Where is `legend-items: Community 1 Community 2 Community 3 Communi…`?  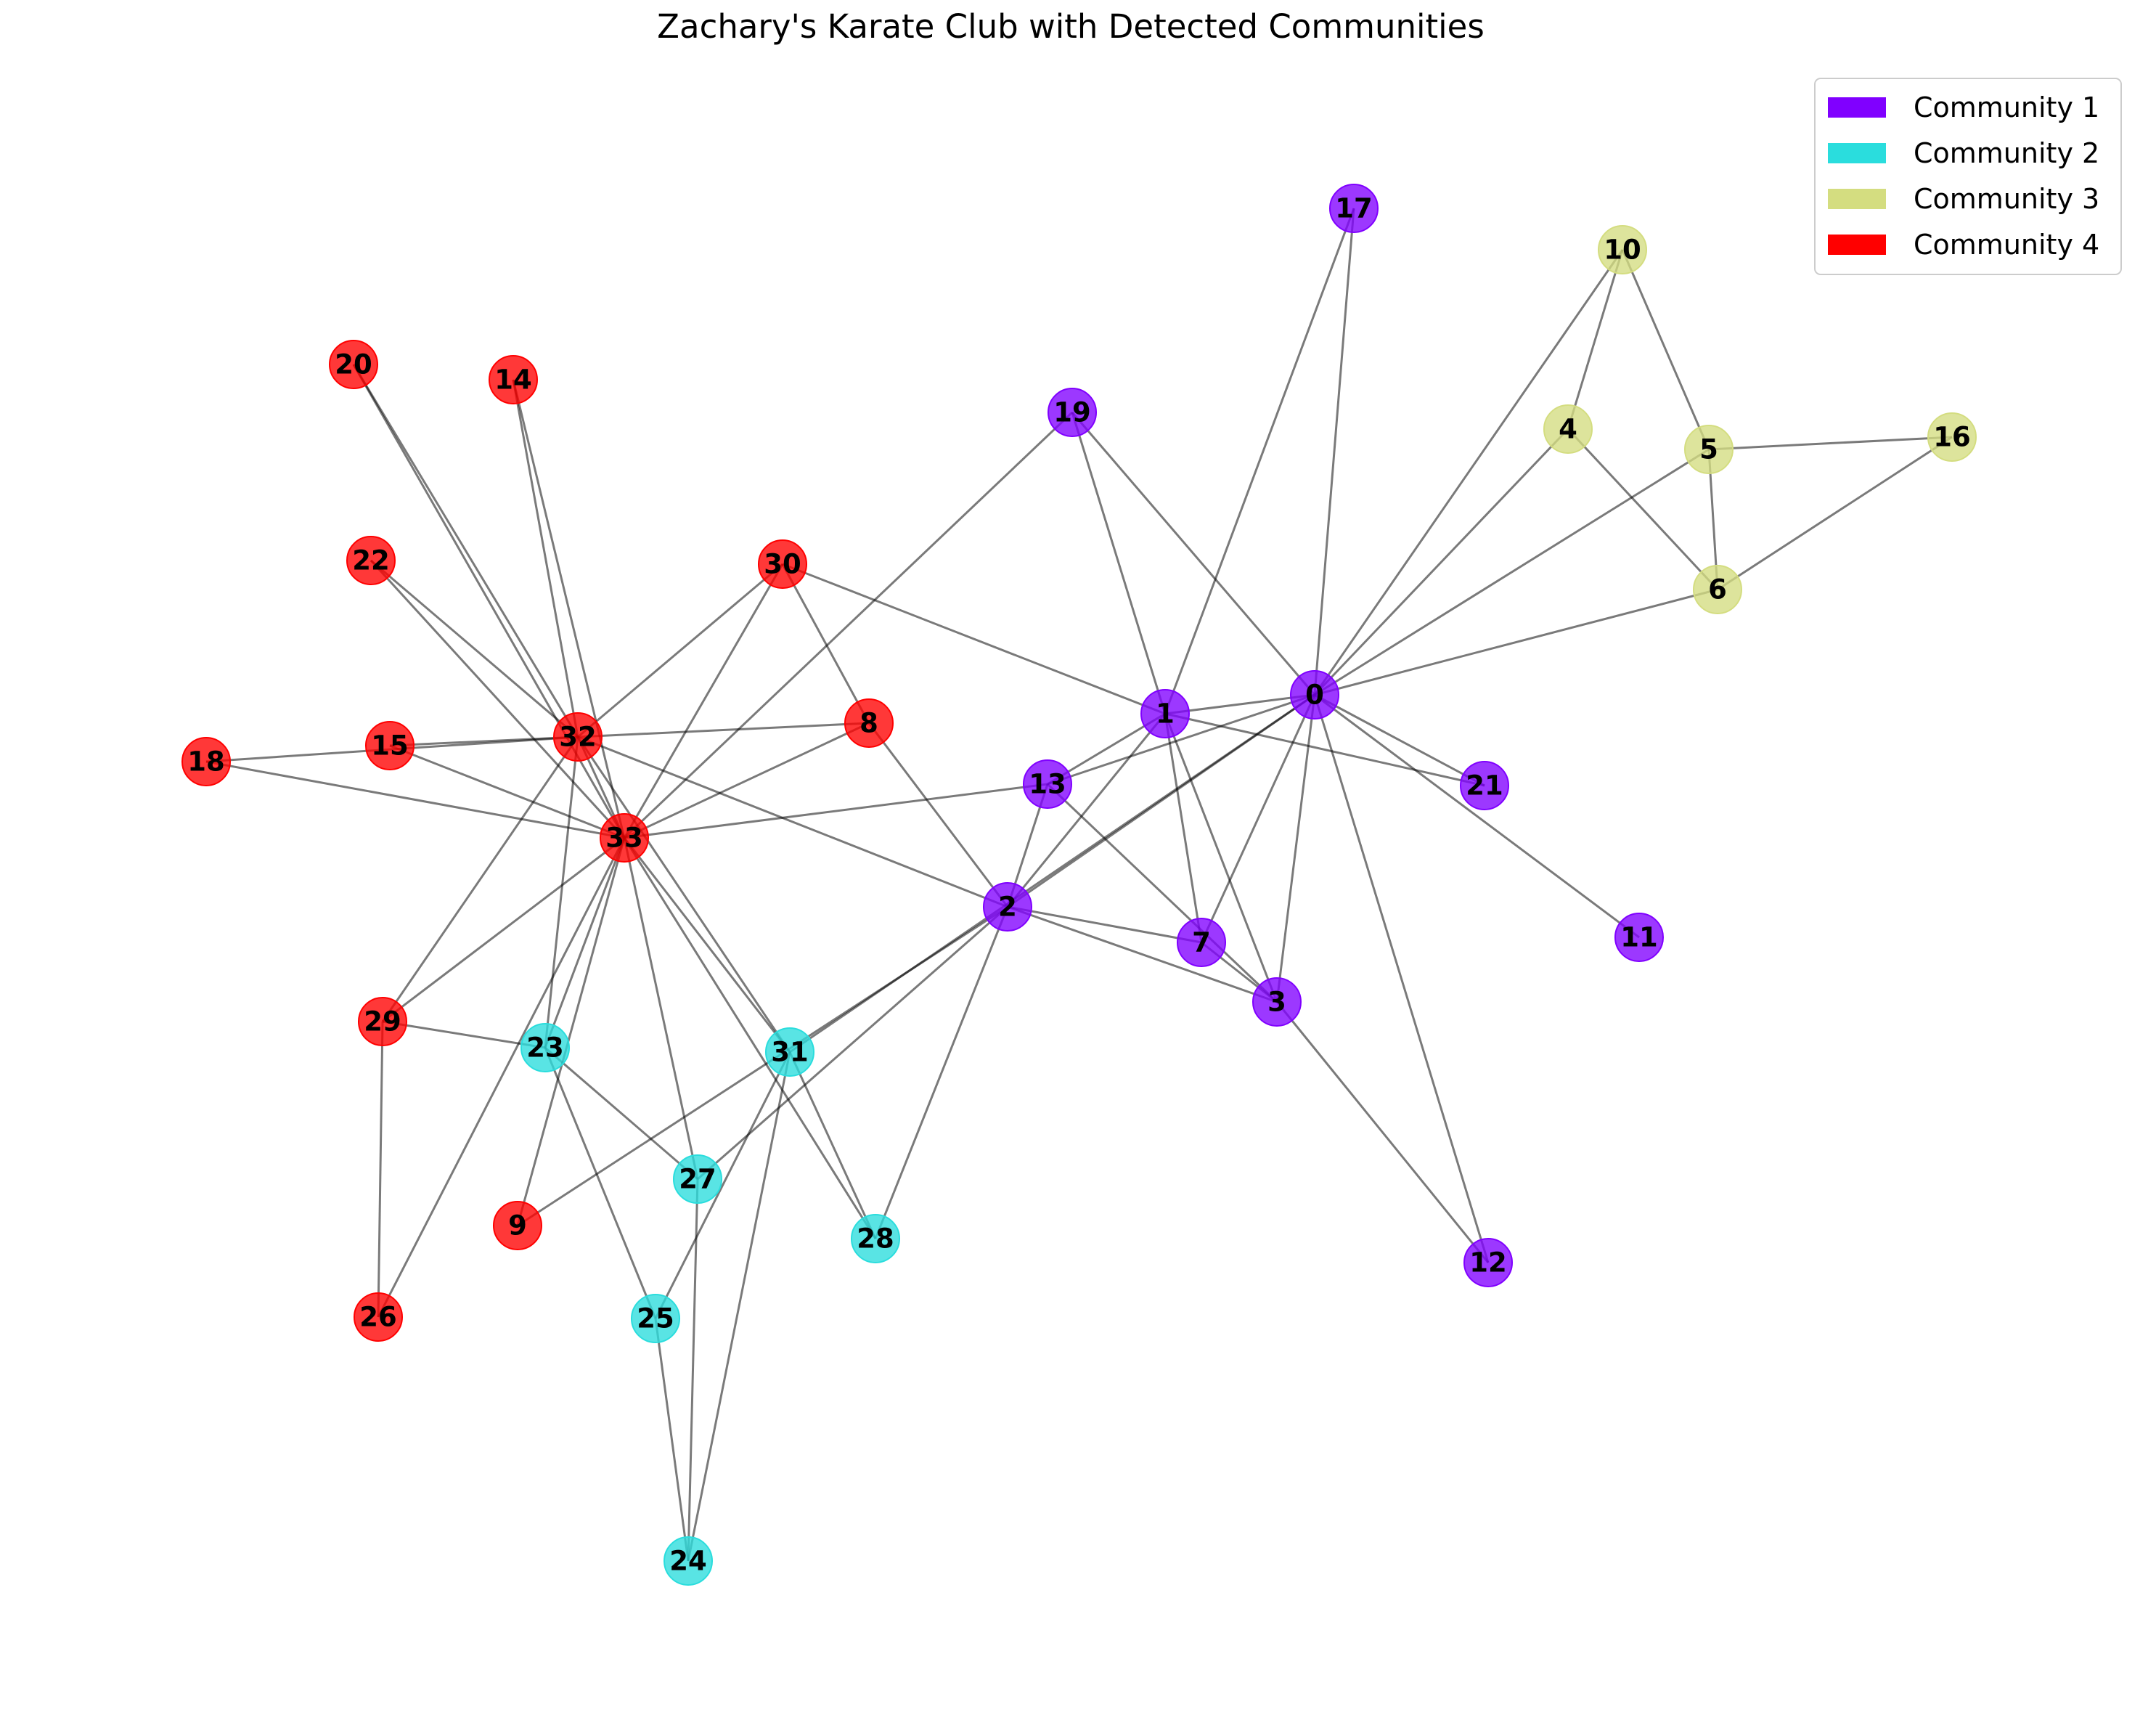
legend-items: Community 1 Community 2 Community 3 Communi… is located at coordinates (1964, 176).